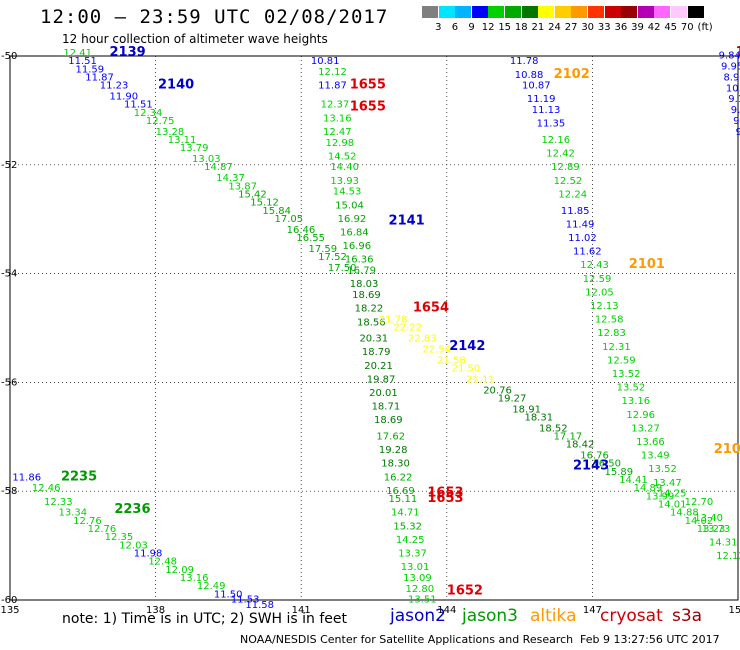  What do you see at coordinates (148, 553) in the screenshot?
I see `wave-height-value: 11.98` at bounding box center [148, 553].